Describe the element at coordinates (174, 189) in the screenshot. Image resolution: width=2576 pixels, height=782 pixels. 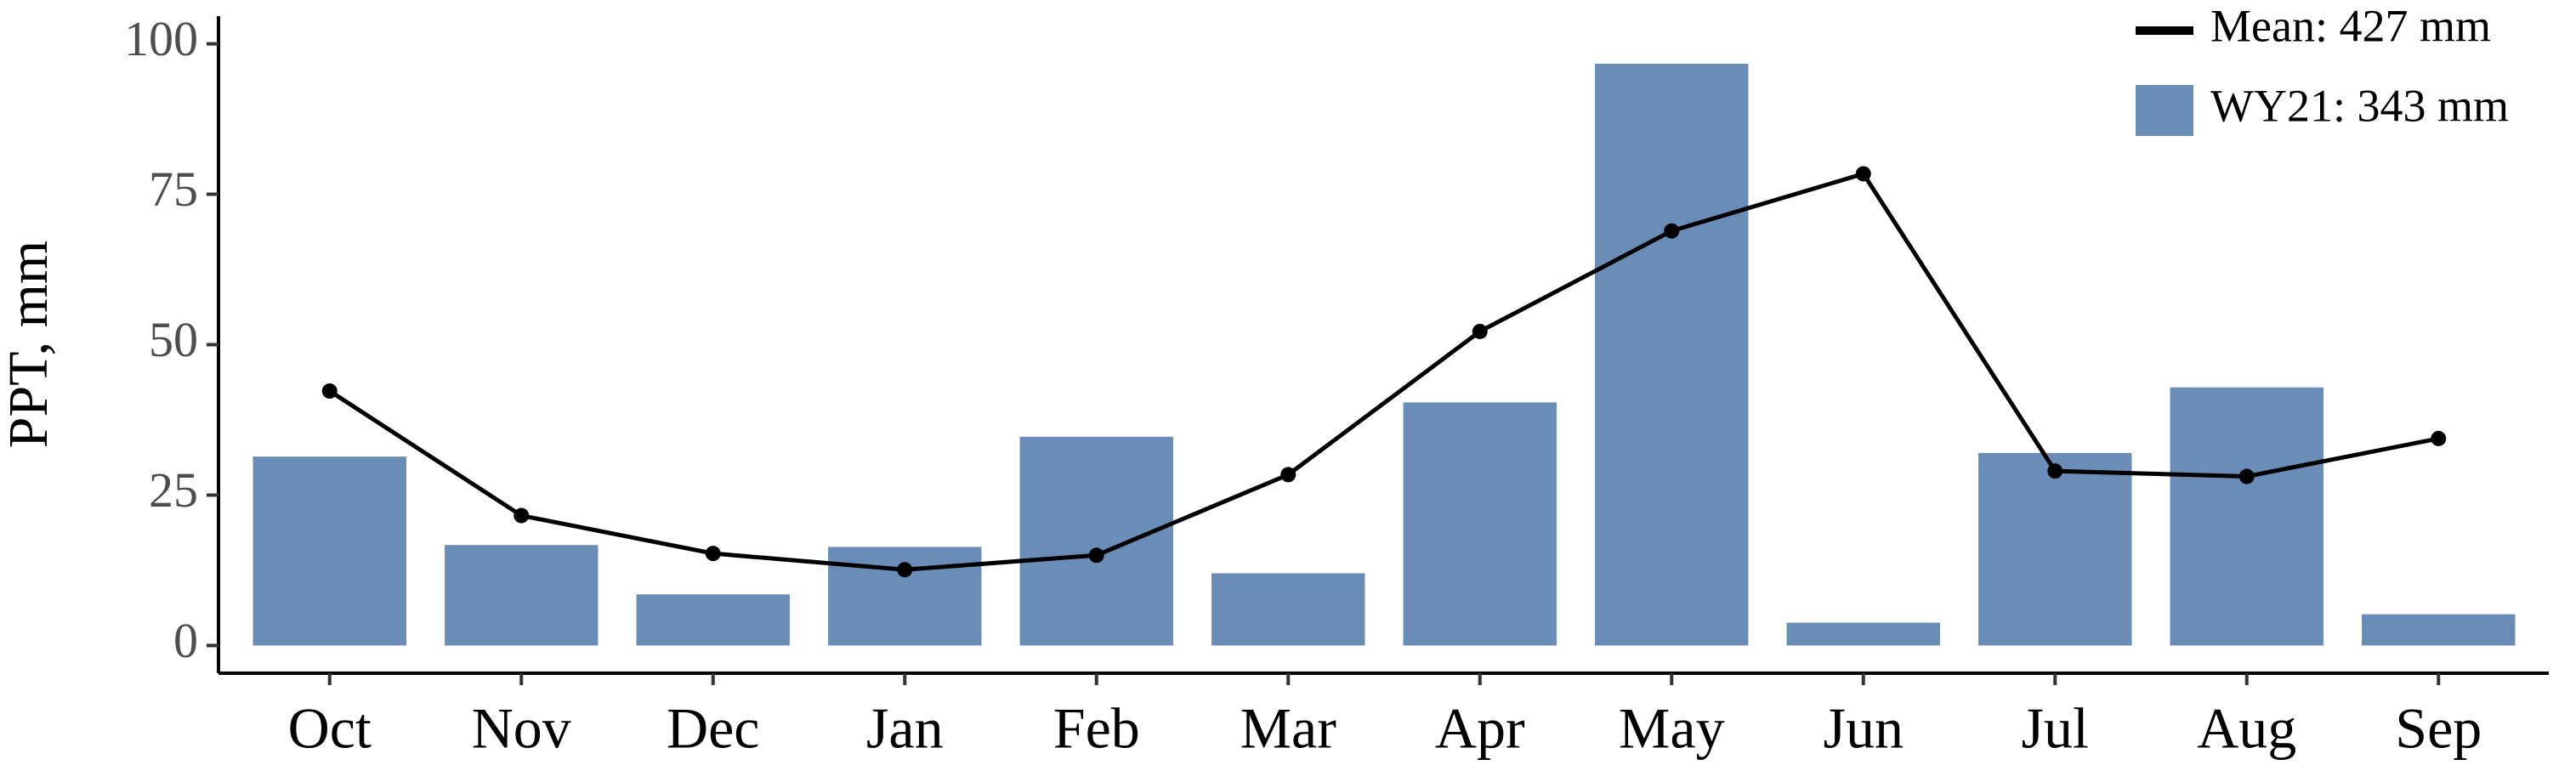
I see `y-tick-label: 75` at that location.